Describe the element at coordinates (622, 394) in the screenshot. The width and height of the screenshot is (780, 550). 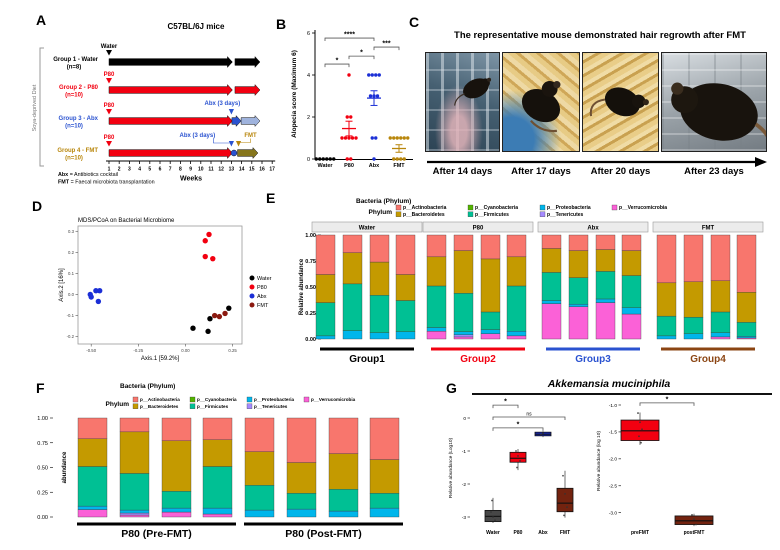
I see `panel-g-title-underline` at that location.